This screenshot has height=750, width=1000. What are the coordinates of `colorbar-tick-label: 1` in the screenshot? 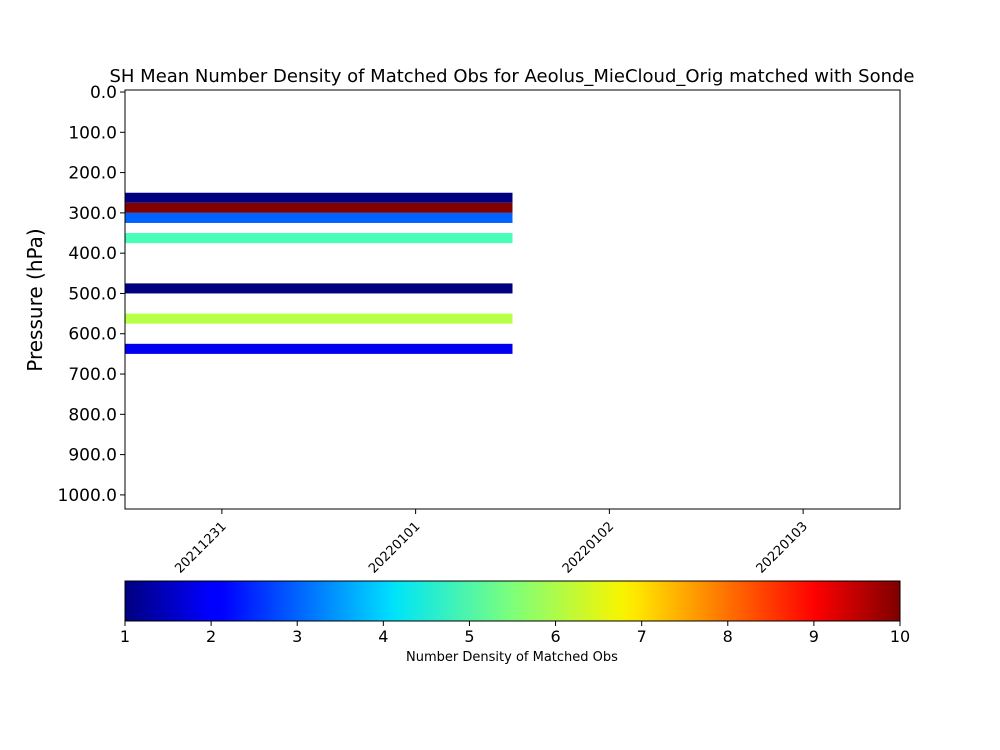 It's located at (125, 636).